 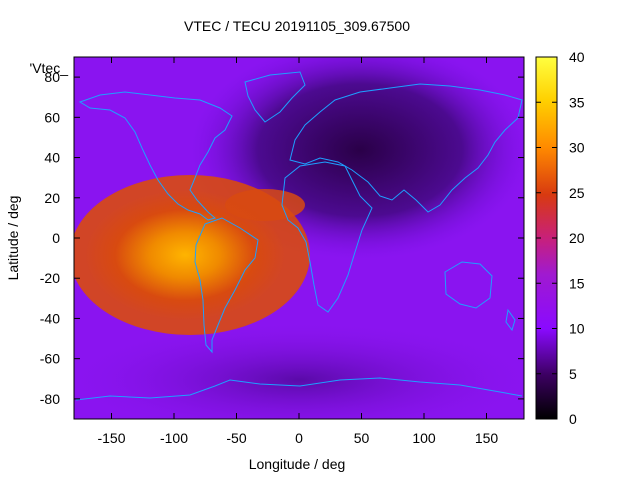 What do you see at coordinates (226, 285) in the screenshot?
I see `coast-south-america` at bounding box center [226, 285].